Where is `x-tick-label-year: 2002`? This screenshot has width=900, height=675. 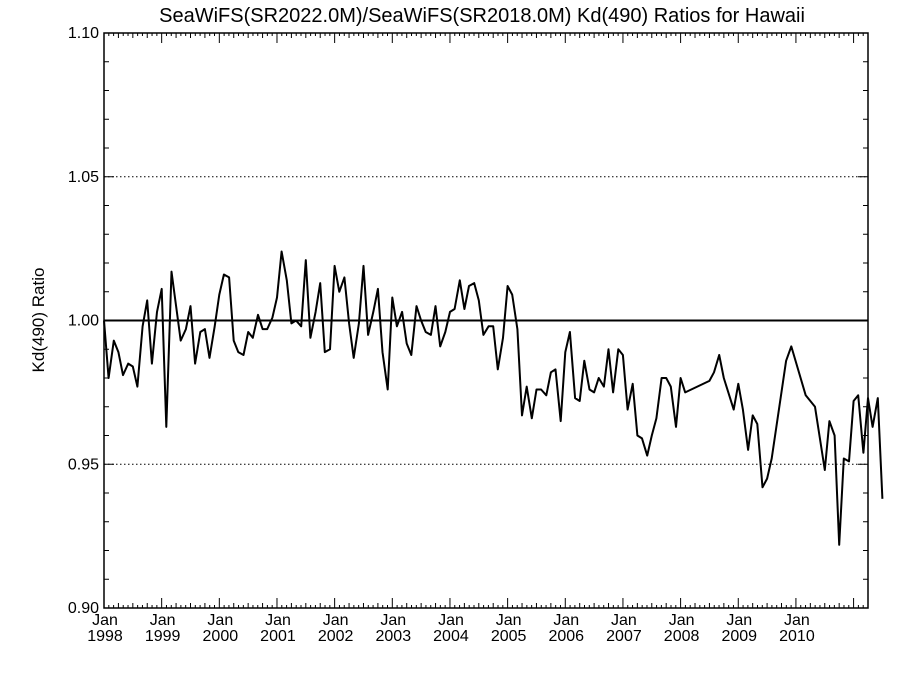 x-tick-label-year: 2002 is located at coordinates (336, 636).